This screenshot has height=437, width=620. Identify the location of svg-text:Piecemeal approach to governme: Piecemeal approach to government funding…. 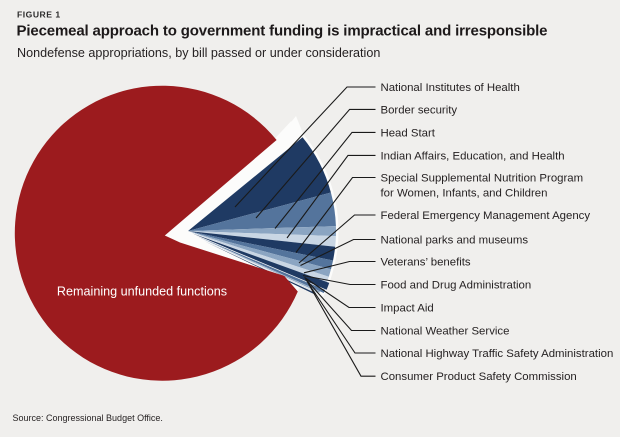
(282, 31).